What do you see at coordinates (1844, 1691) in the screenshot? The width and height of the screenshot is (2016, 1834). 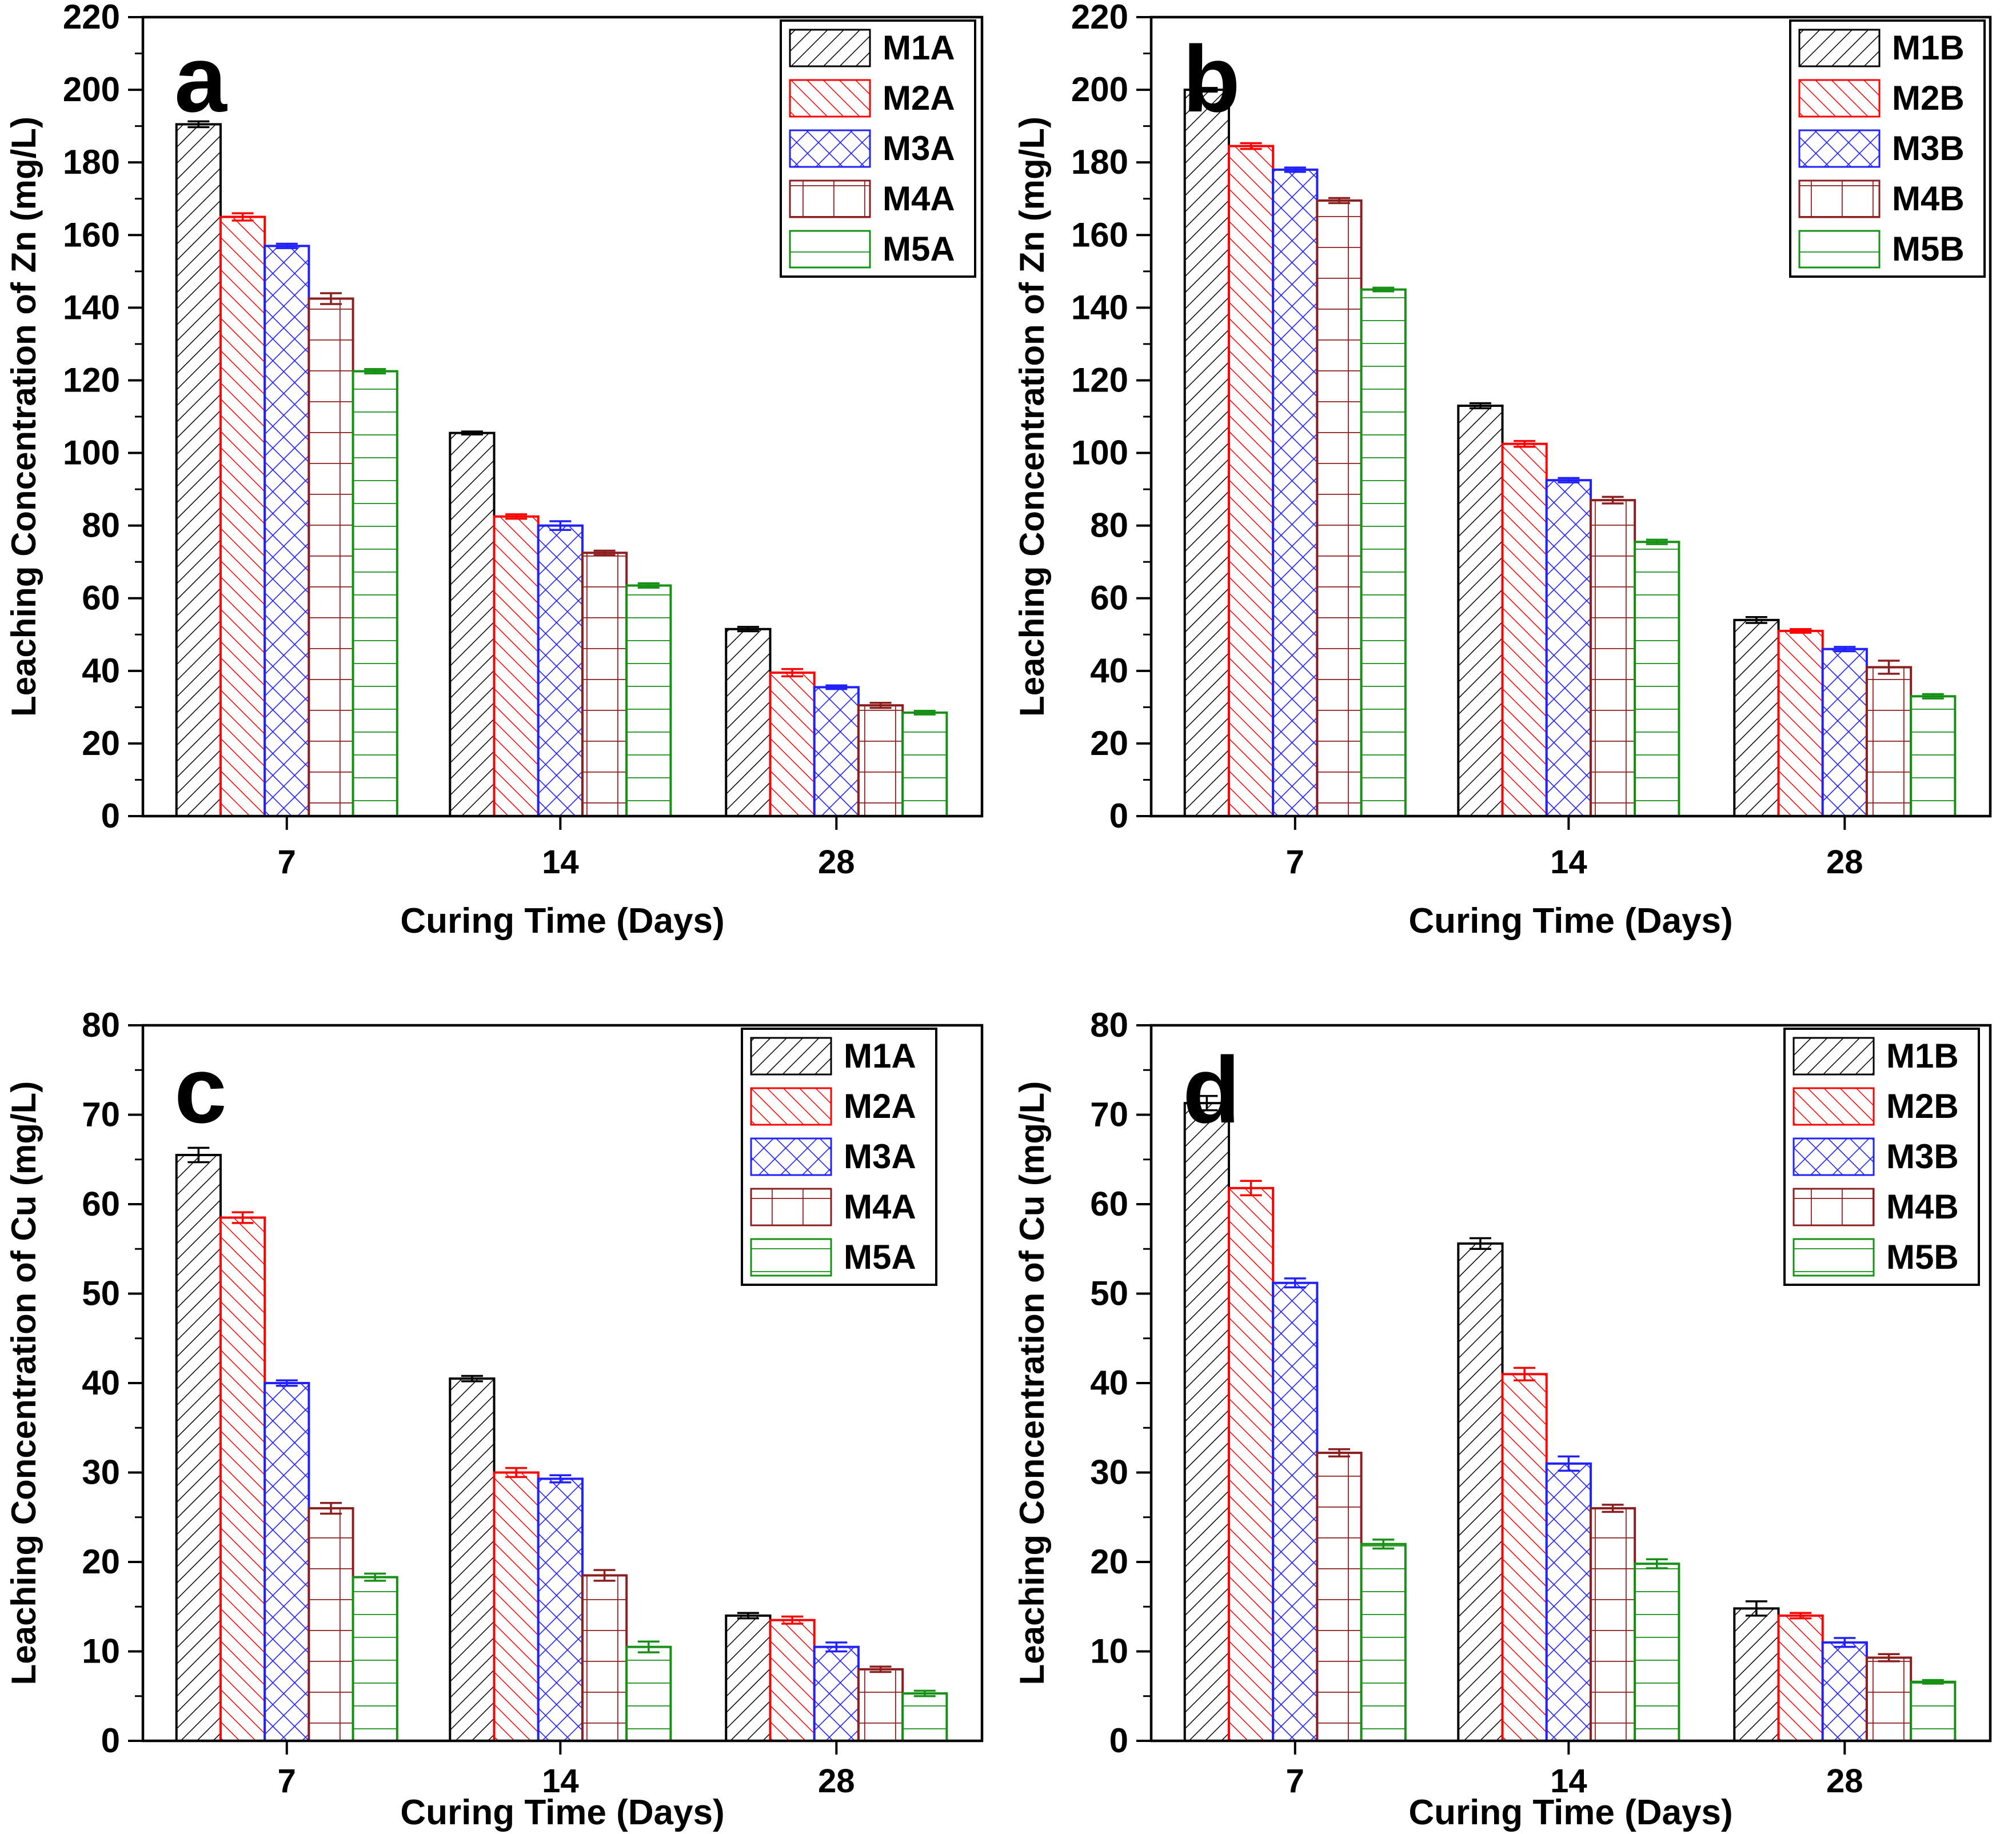 I see `bar-M3B-day28` at bounding box center [1844, 1691].